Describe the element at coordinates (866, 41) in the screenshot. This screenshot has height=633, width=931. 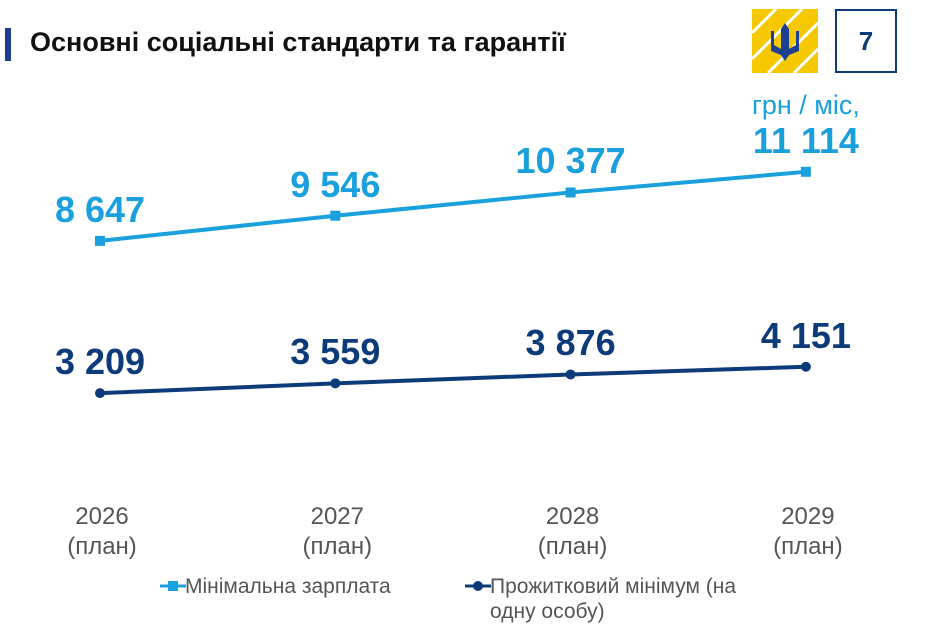
I see `page-number: 7` at that location.